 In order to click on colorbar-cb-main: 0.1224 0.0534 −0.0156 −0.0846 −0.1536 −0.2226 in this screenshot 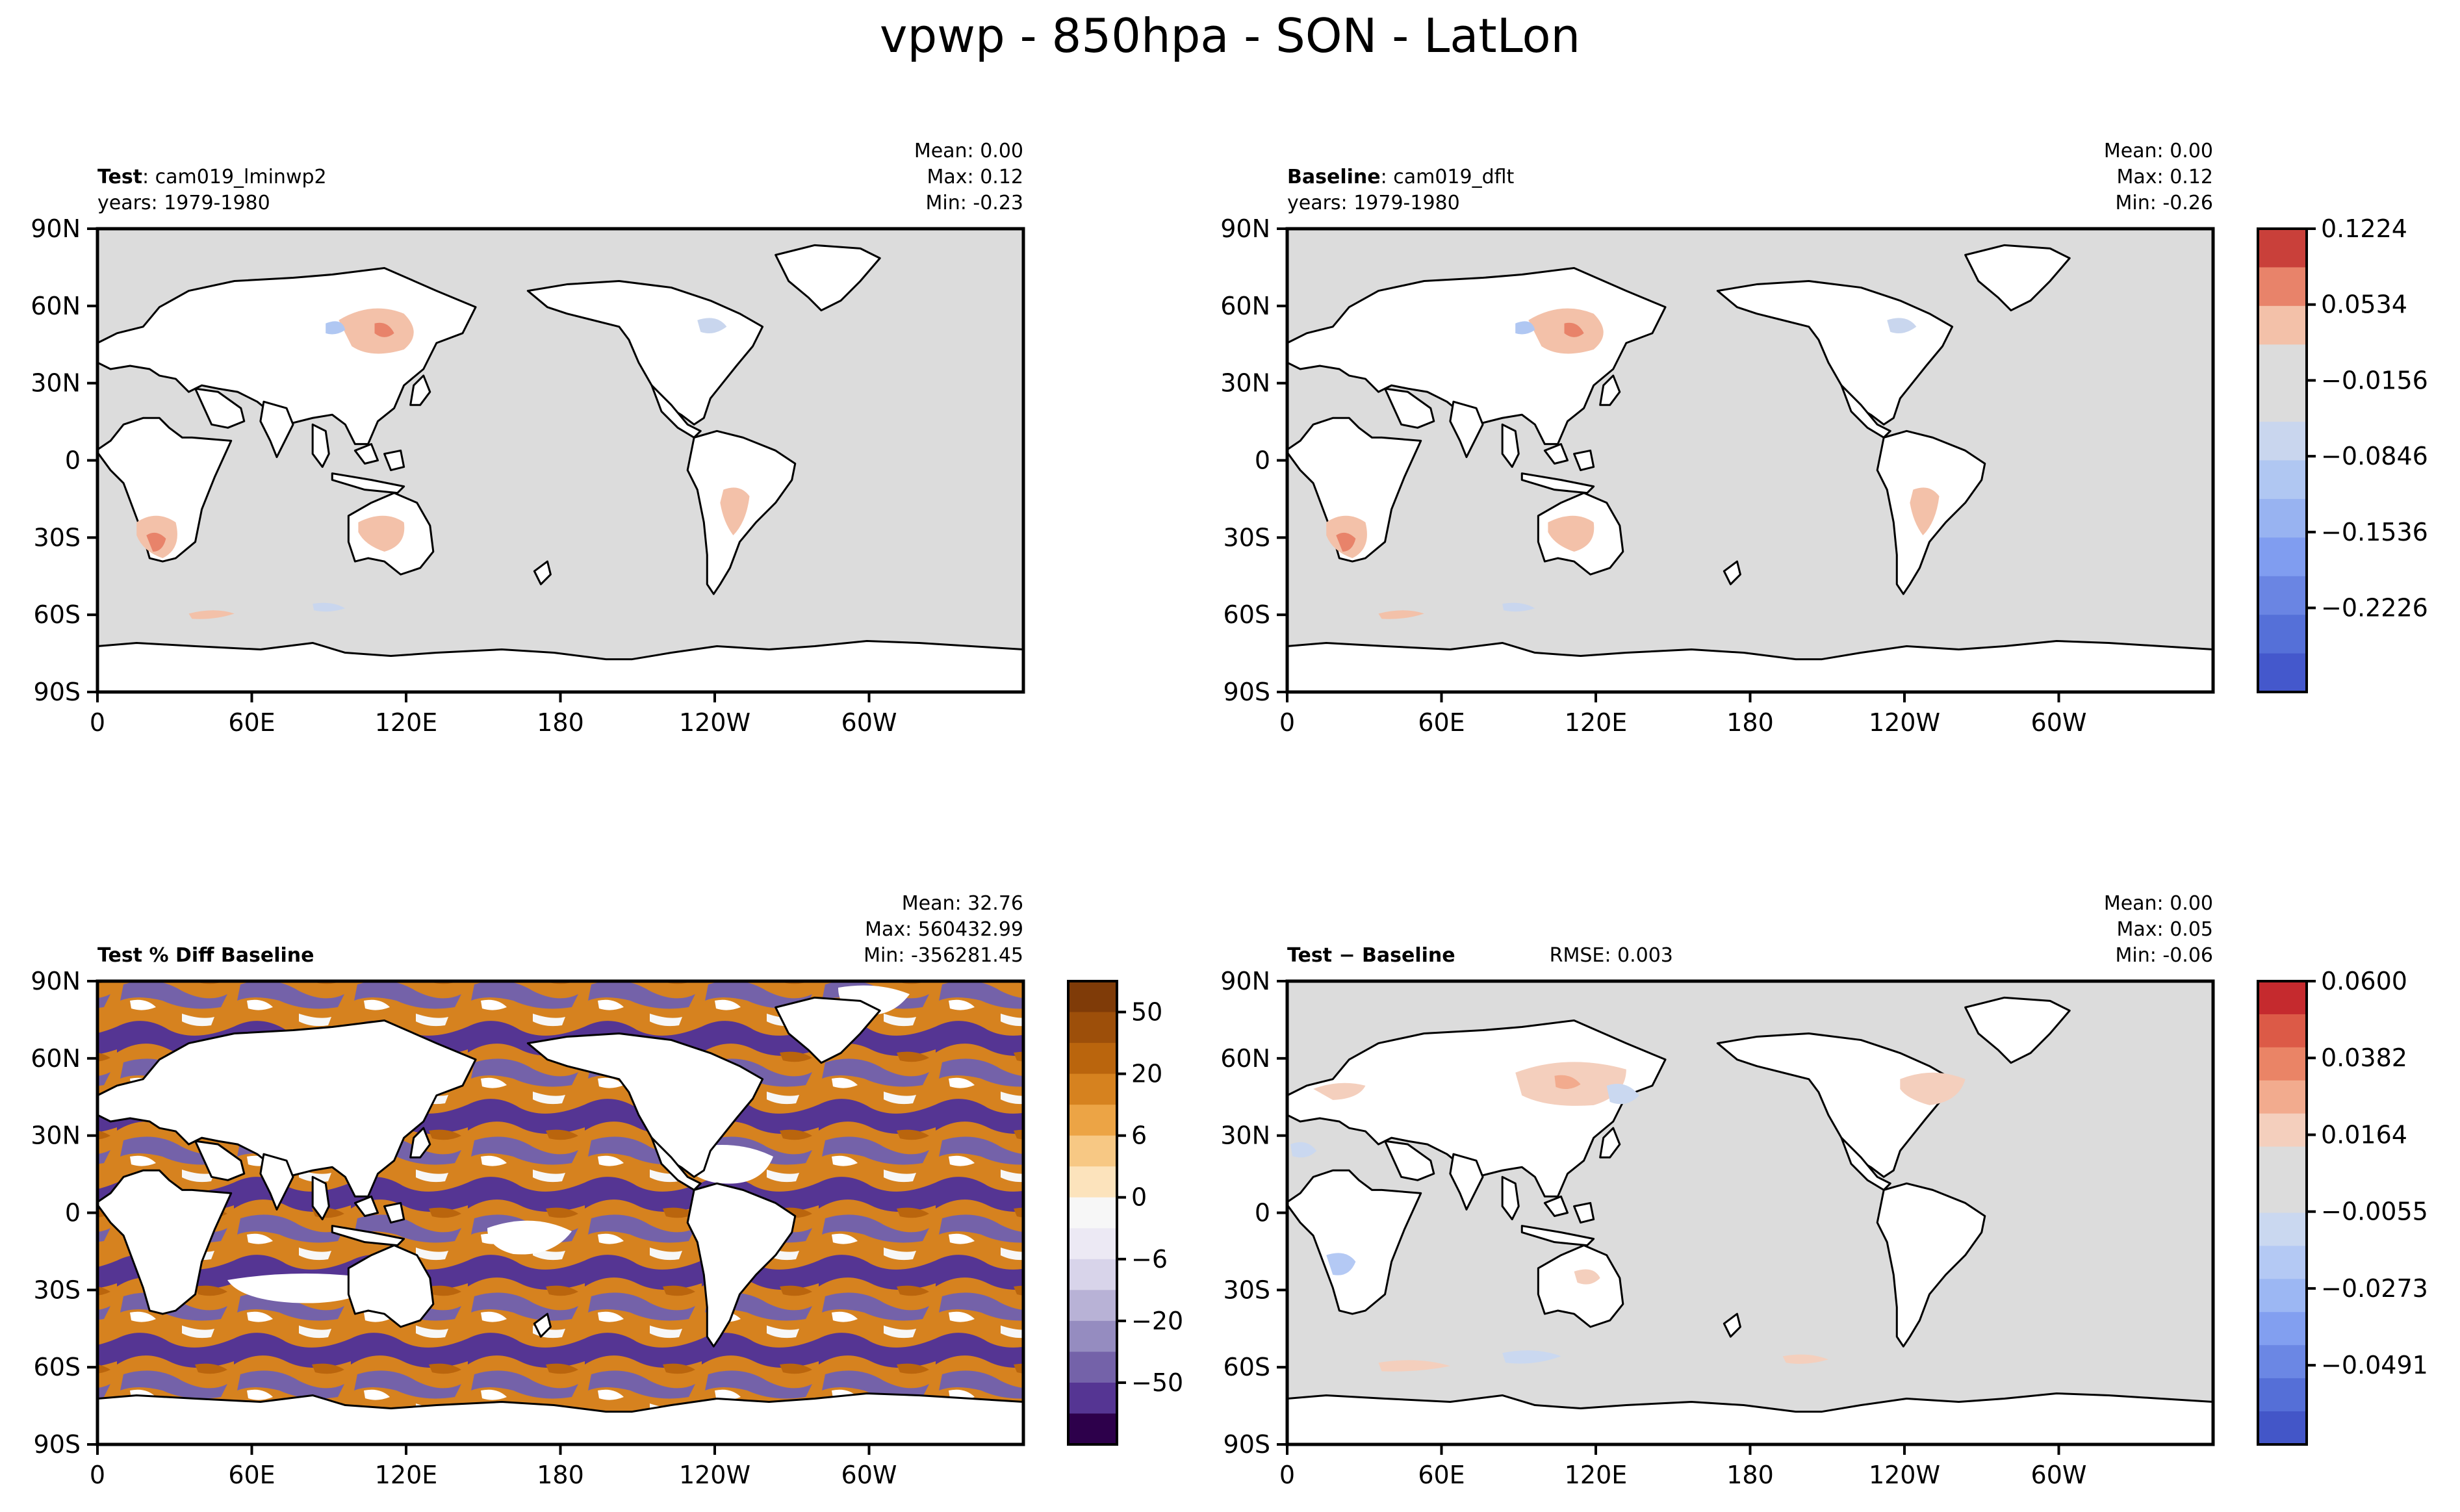, I will do `click(2342, 453)`.